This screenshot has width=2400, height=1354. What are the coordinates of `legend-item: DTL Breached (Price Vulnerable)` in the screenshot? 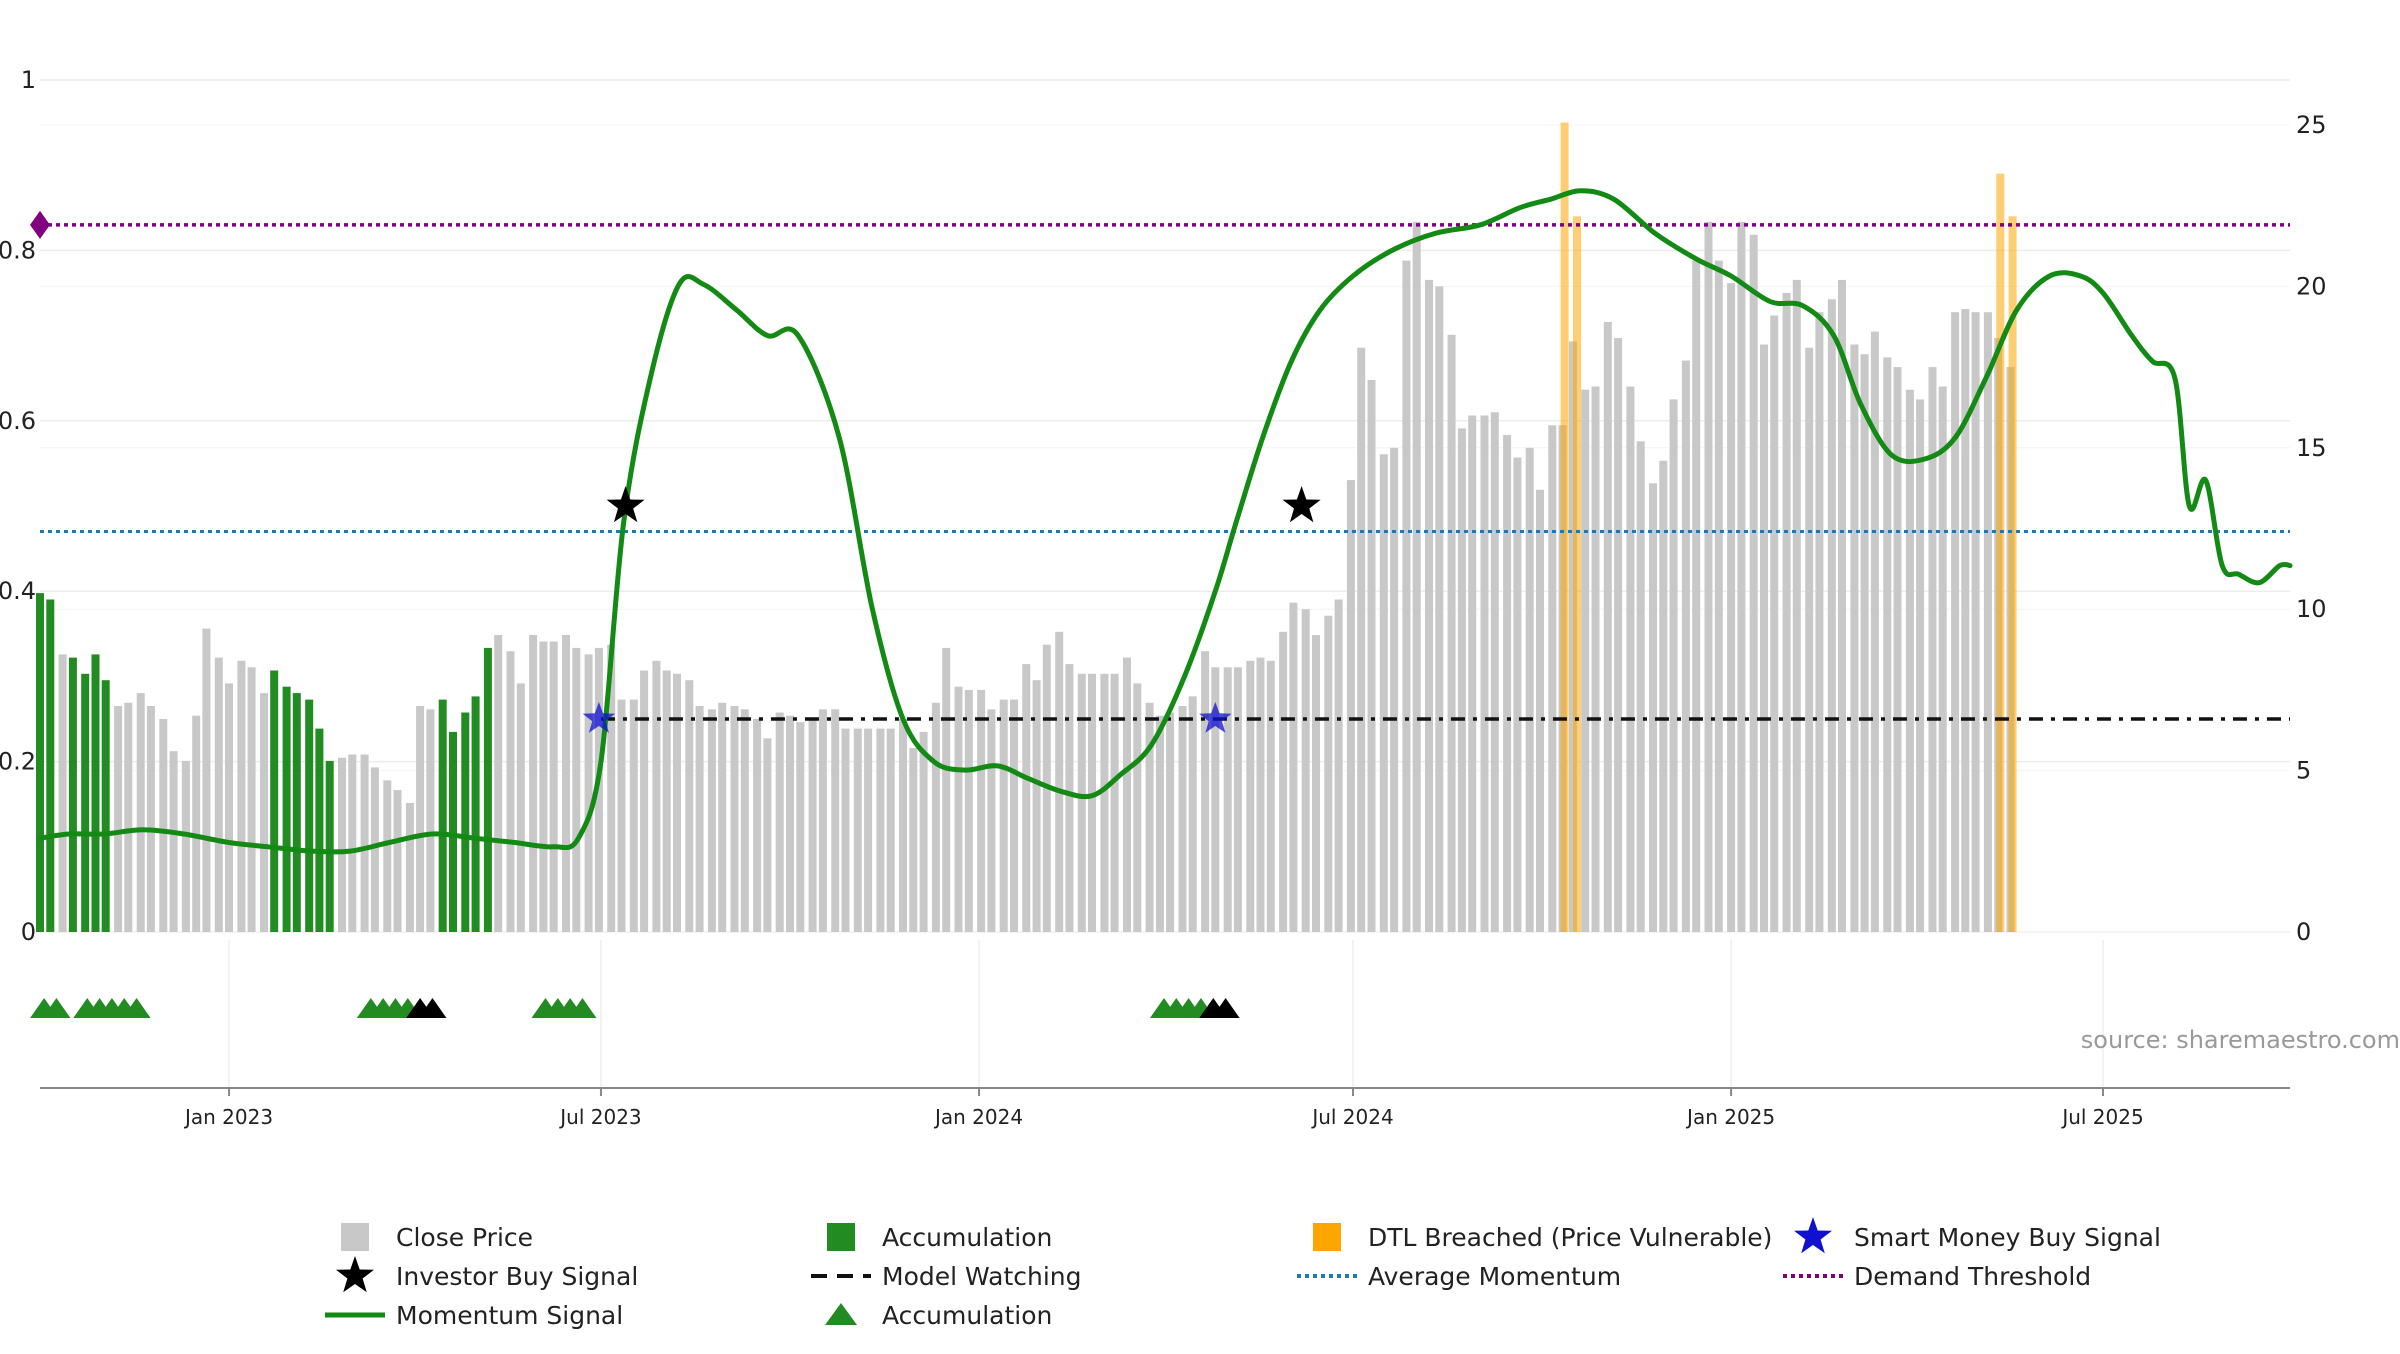 It's located at (1542, 1237).